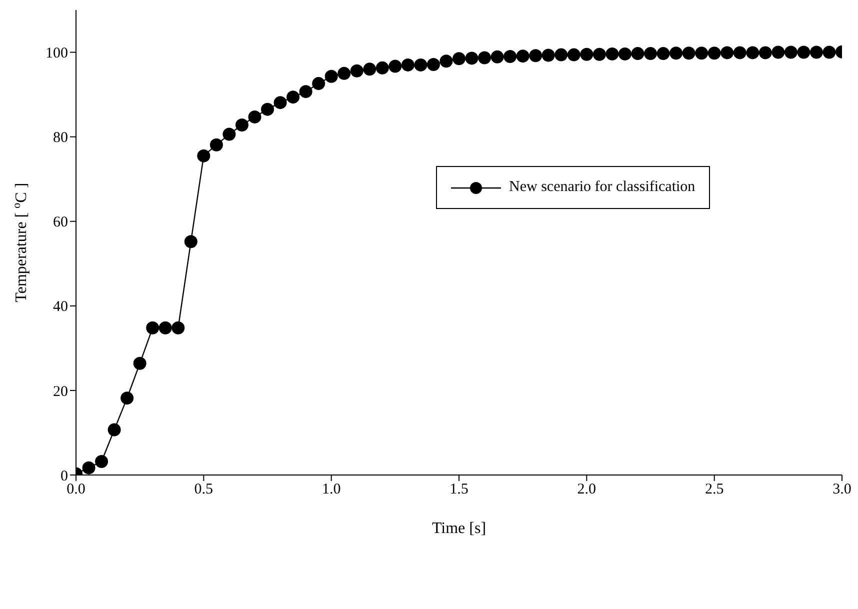  I want to click on x-tick-label: 3.0, so click(842, 490).